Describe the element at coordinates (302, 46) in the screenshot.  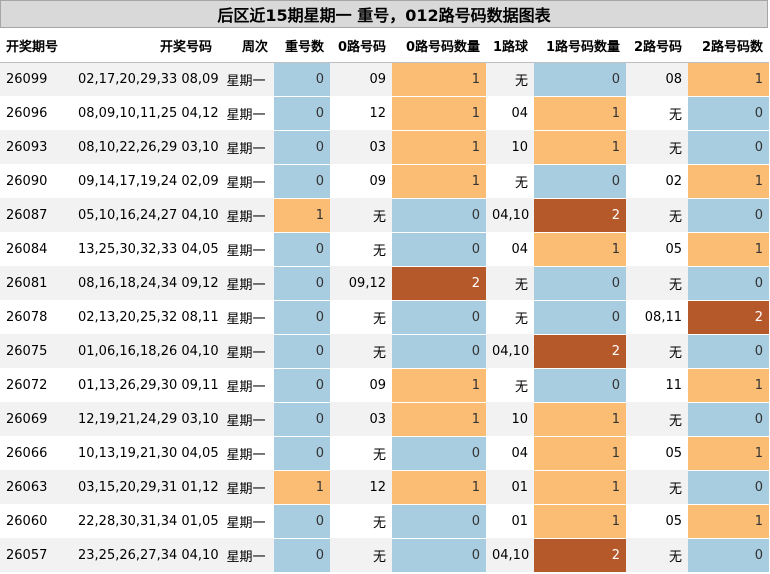
I see `header-repeat-count: 重号数` at that location.